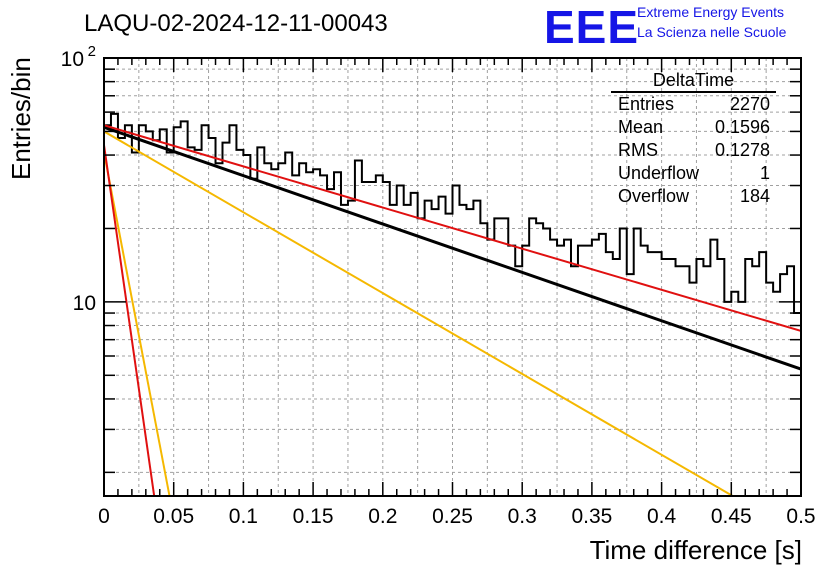 This screenshot has width=836, height=572. I want to click on x-tick-label: 0.35, so click(591, 516).